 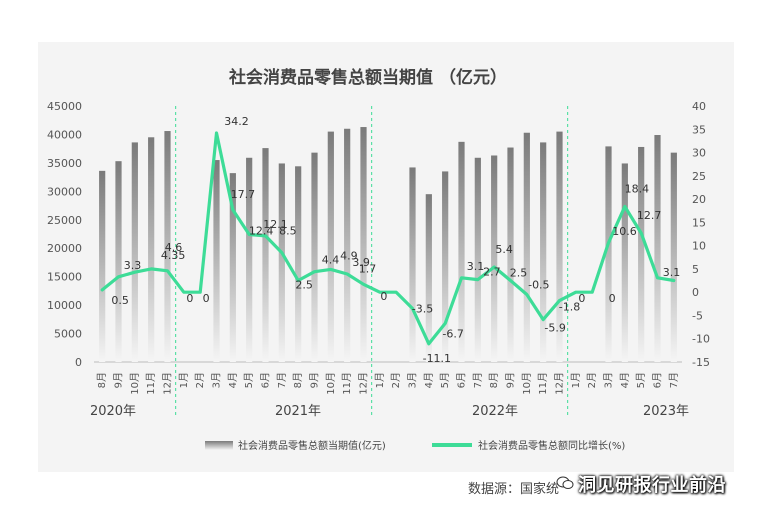 I want to click on line-data-label: 12.1, so click(x=275, y=224).